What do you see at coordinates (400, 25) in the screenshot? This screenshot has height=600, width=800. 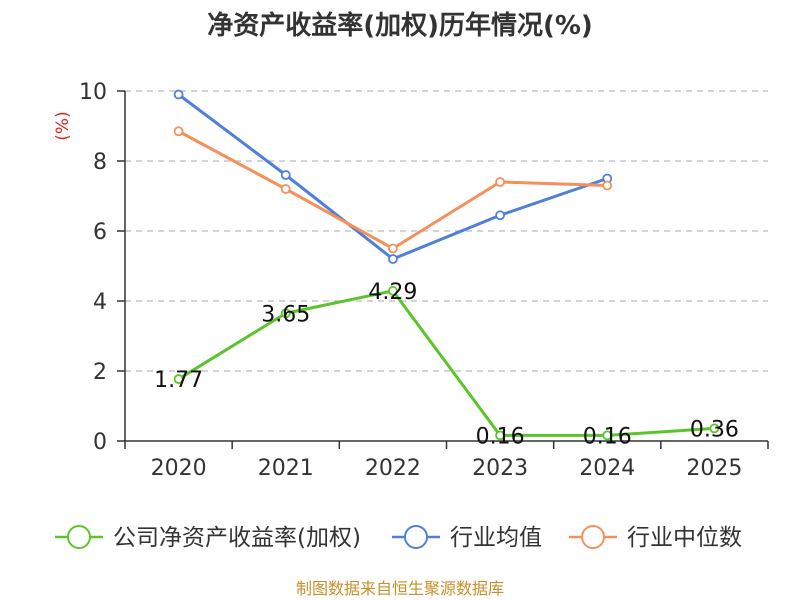 I see `chart-title: 净资产收益率(加权)历年情况(%)` at bounding box center [400, 25].